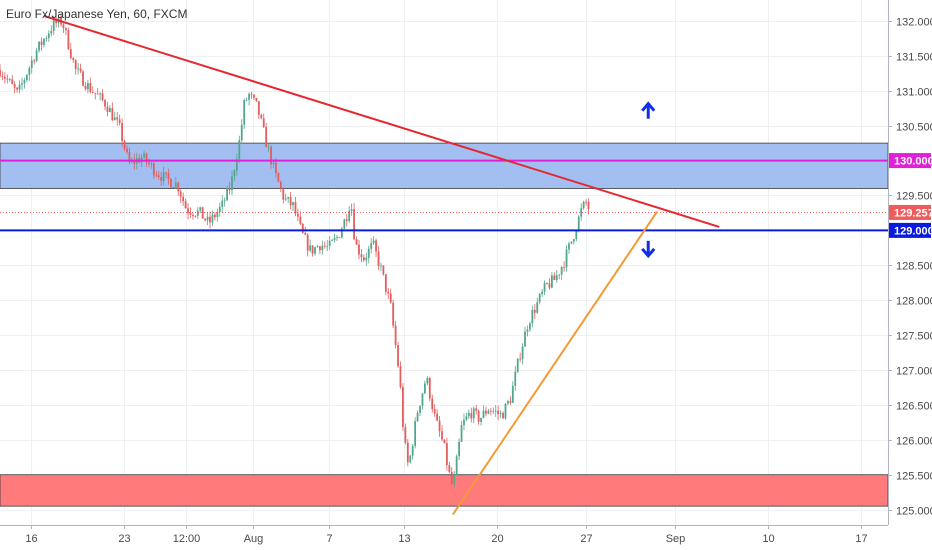  What do you see at coordinates (31, 539) in the screenshot?
I see `x-tick-label: 16` at bounding box center [31, 539].